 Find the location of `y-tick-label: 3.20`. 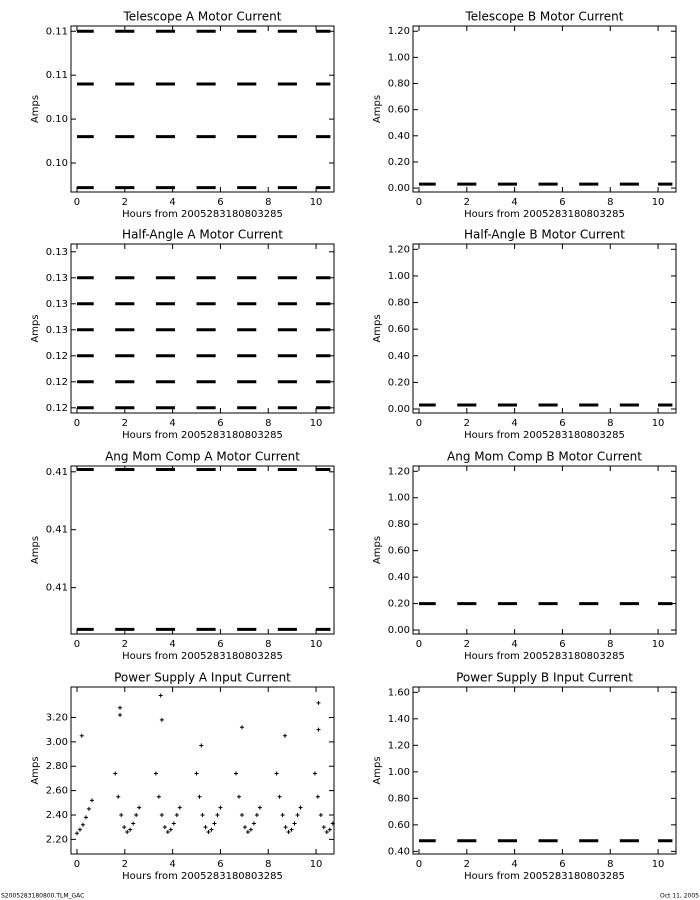

y-tick-label: 3.20 is located at coordinates (57, 717).